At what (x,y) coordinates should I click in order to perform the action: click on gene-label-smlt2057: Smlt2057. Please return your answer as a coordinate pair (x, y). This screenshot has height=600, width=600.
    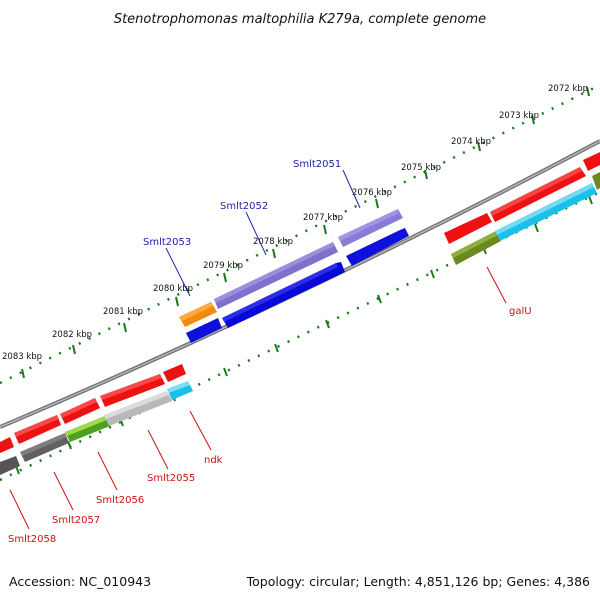
    Looking at the image, I should click on (76, 520).